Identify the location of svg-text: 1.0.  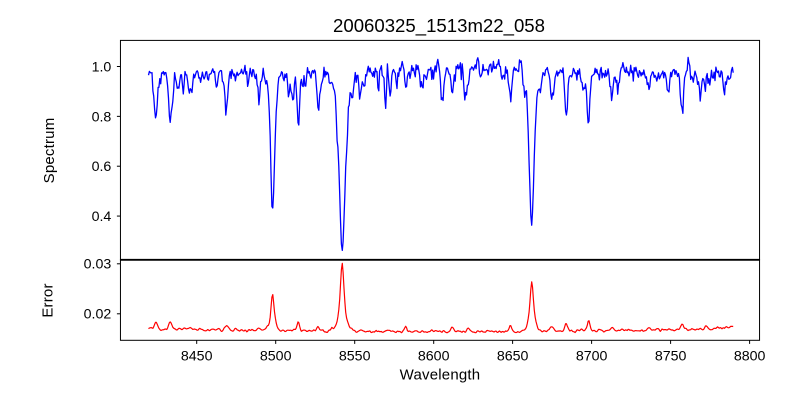
(102, 67).